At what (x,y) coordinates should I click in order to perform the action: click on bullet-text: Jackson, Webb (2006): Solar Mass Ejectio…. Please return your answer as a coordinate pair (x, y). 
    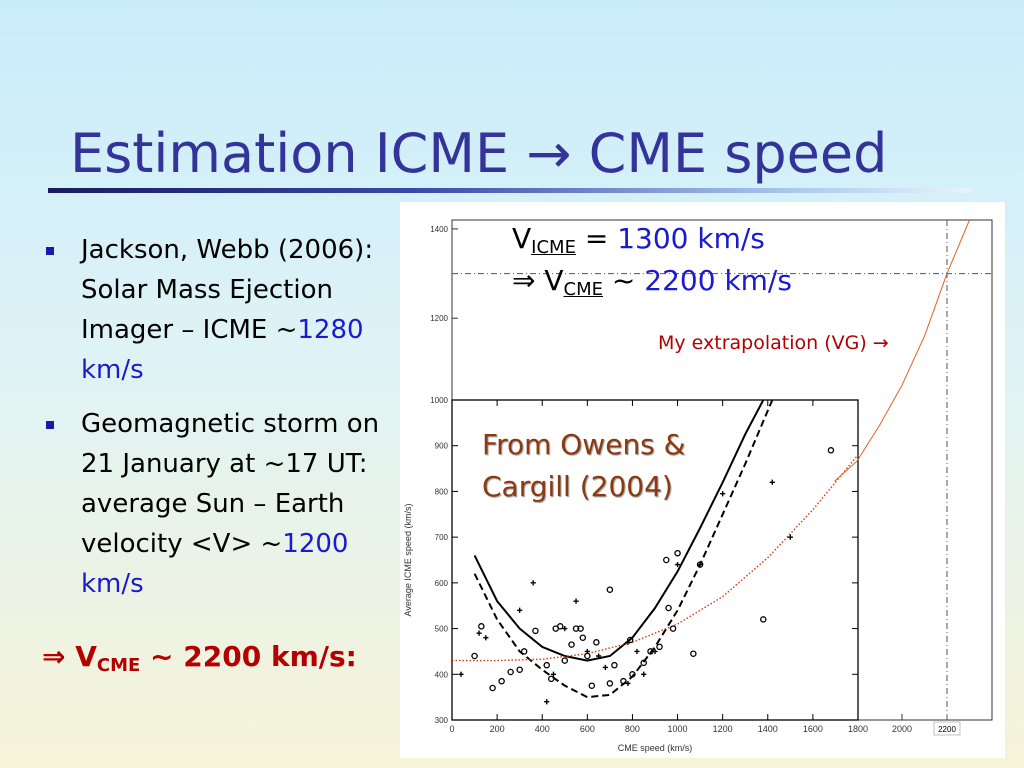
    Looking at the image, I should click on (227, 290).